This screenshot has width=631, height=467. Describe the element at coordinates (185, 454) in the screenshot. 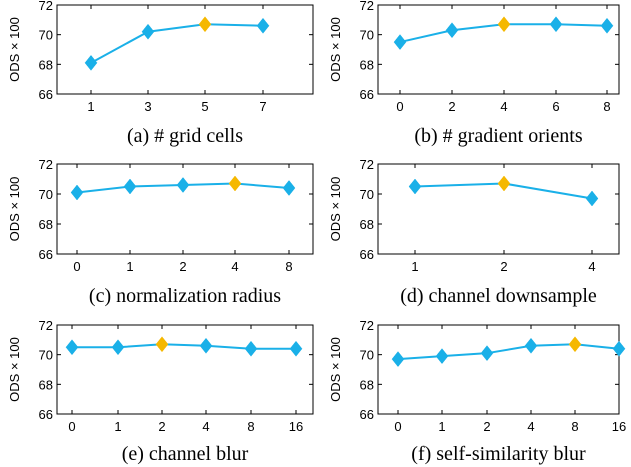

I see `panel-caption: (e) channel blur` at that location.